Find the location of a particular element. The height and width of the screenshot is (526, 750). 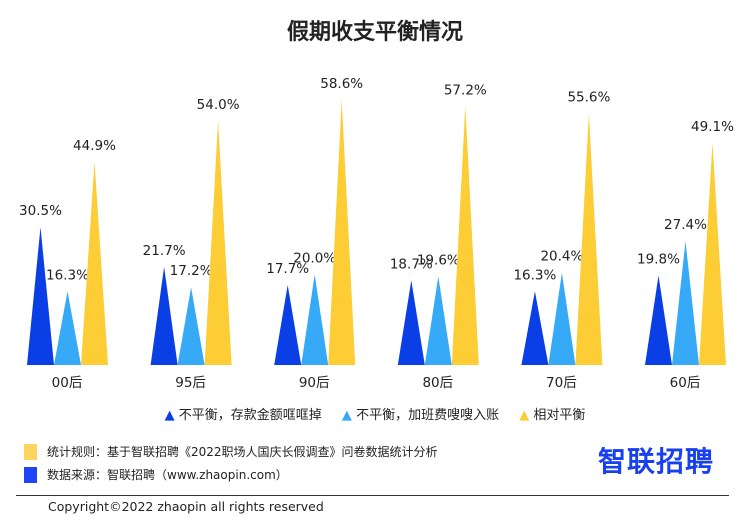

legend-label: 不平衡，加班费嗖嗖入账 is located at coordinates (428, 415).